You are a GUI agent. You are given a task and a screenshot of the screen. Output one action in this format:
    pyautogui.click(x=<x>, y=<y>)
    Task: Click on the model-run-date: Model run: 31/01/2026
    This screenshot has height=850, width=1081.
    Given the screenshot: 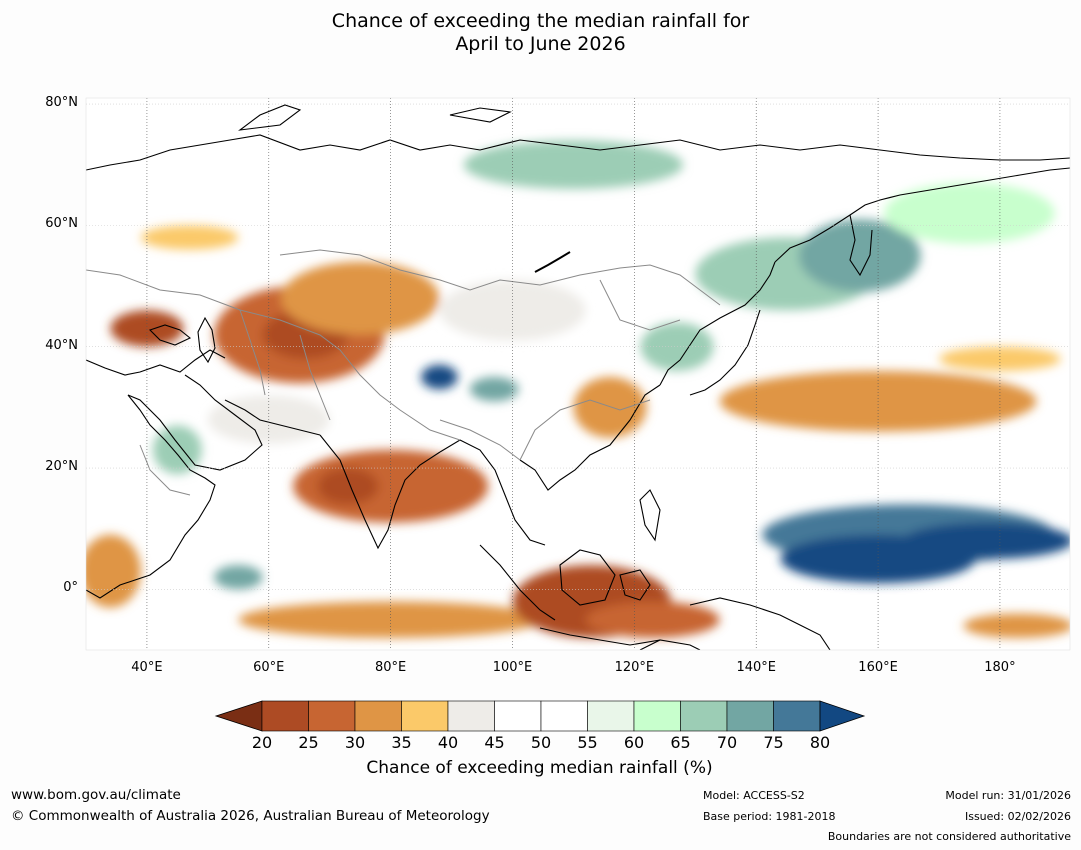 What is the action you would take?
    pyautogui.click(x=1008, y=795)
    